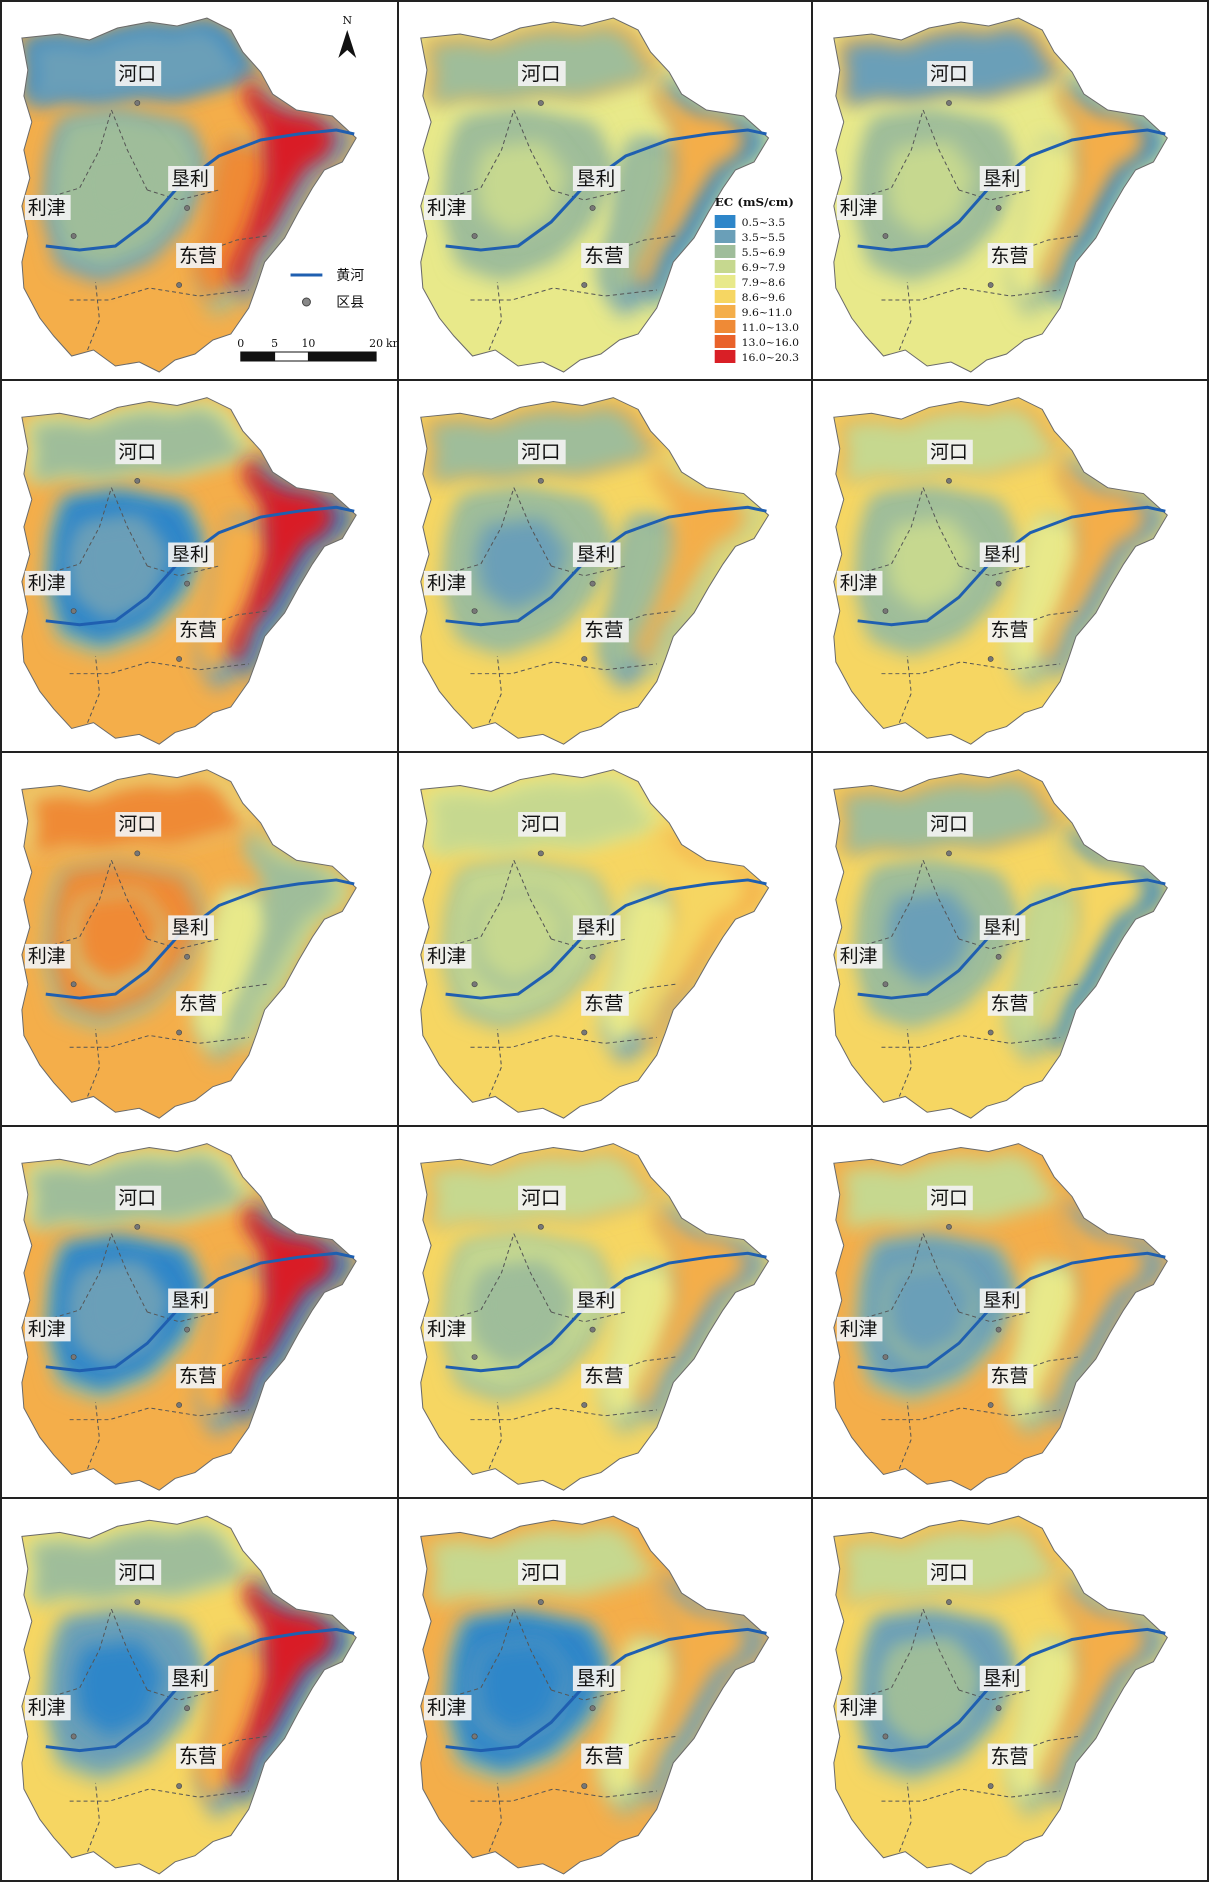  Describe the element at coordinates (392, 343) in the screenshot. I see `scale-bar-unit: km` at that location.